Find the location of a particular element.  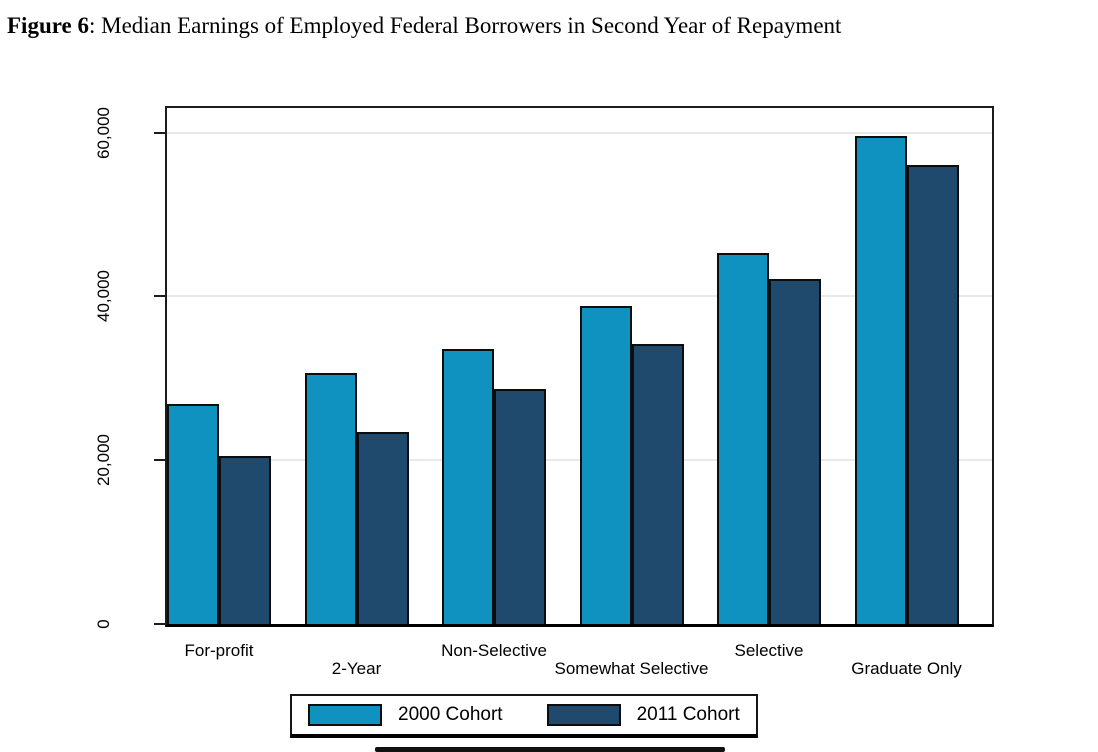

legend-swatch-2000-cohort is located at coordinates (345, 715).